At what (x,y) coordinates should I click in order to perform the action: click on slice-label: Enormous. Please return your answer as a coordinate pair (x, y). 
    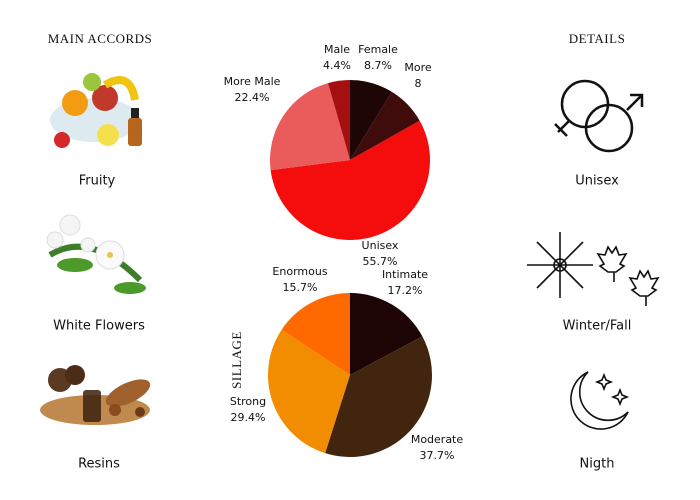
    Looking at the image, I should click on (299, 271).